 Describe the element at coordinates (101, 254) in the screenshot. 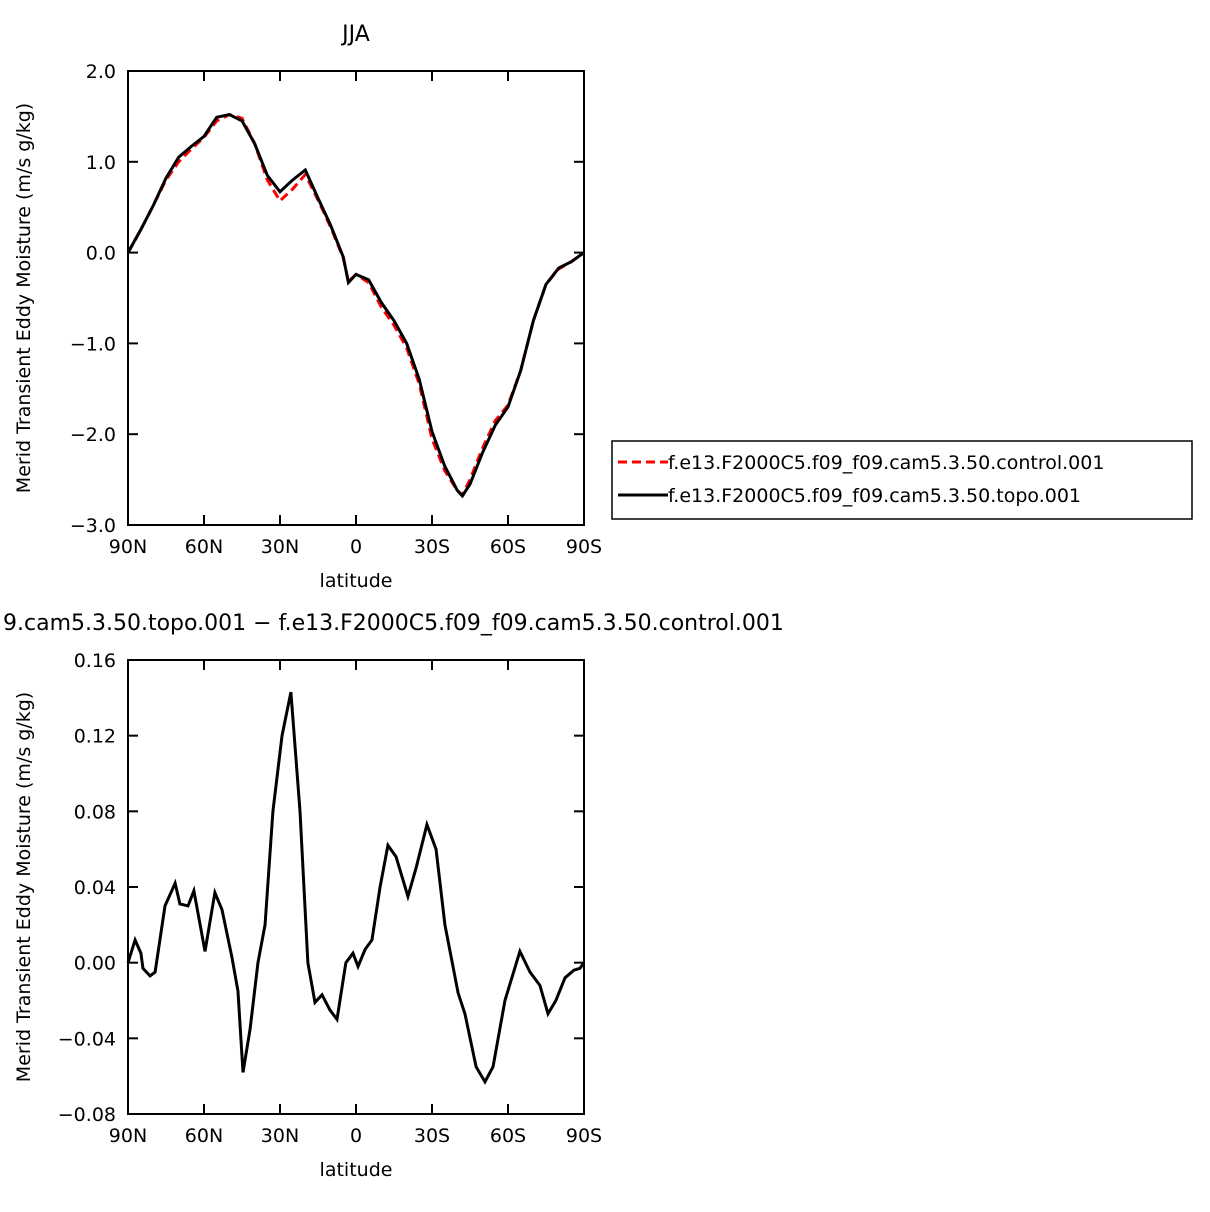

I see `y-tick-label: 0.0` at that location.